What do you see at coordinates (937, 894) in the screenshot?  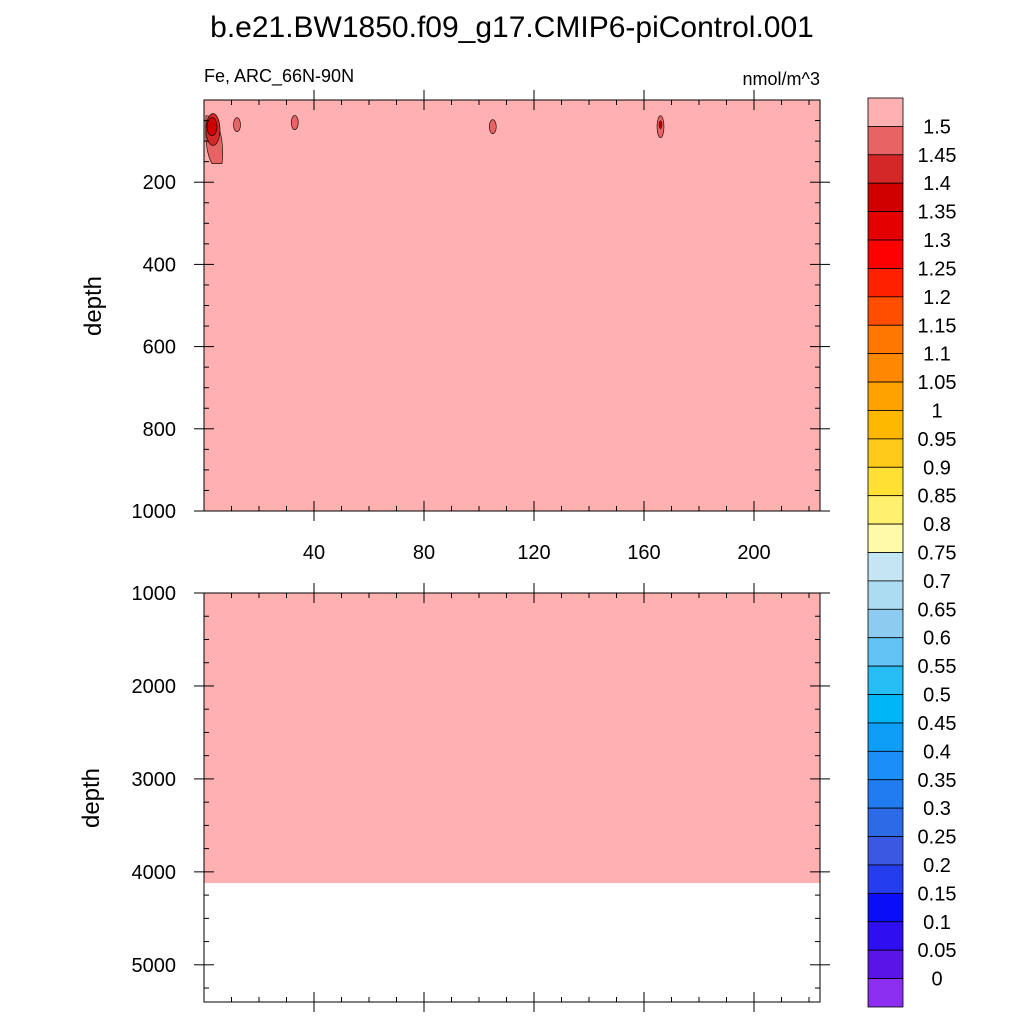 I see `colorbar-label: 0.15` at bounding box center [937, 894].